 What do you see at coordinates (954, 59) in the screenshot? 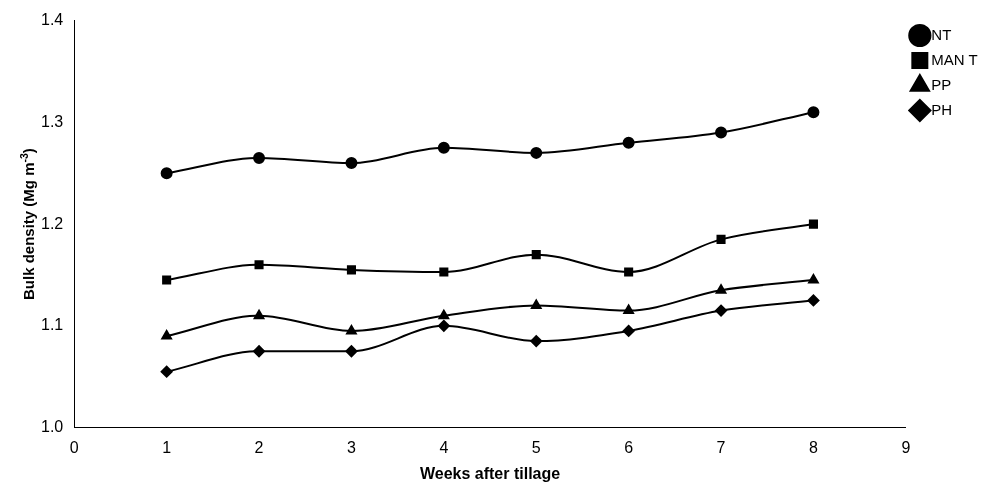
I see `legend-label: MAN T` at bounding box center [954, 59].